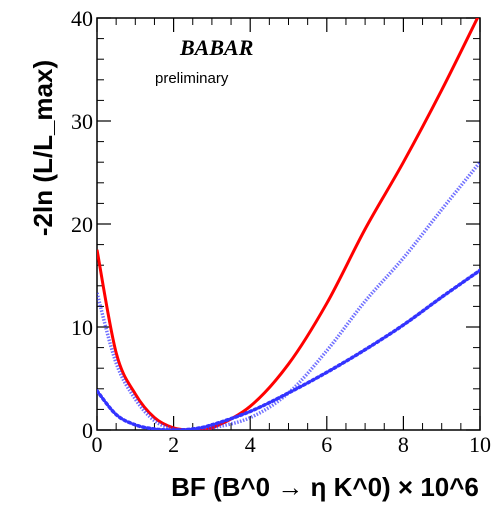 Image resolution: width=499 pixels, height=514 pixels. Describe the element at coordinates (173, 444) in the screenshot. I see `x-tick-label: 2` at that location.